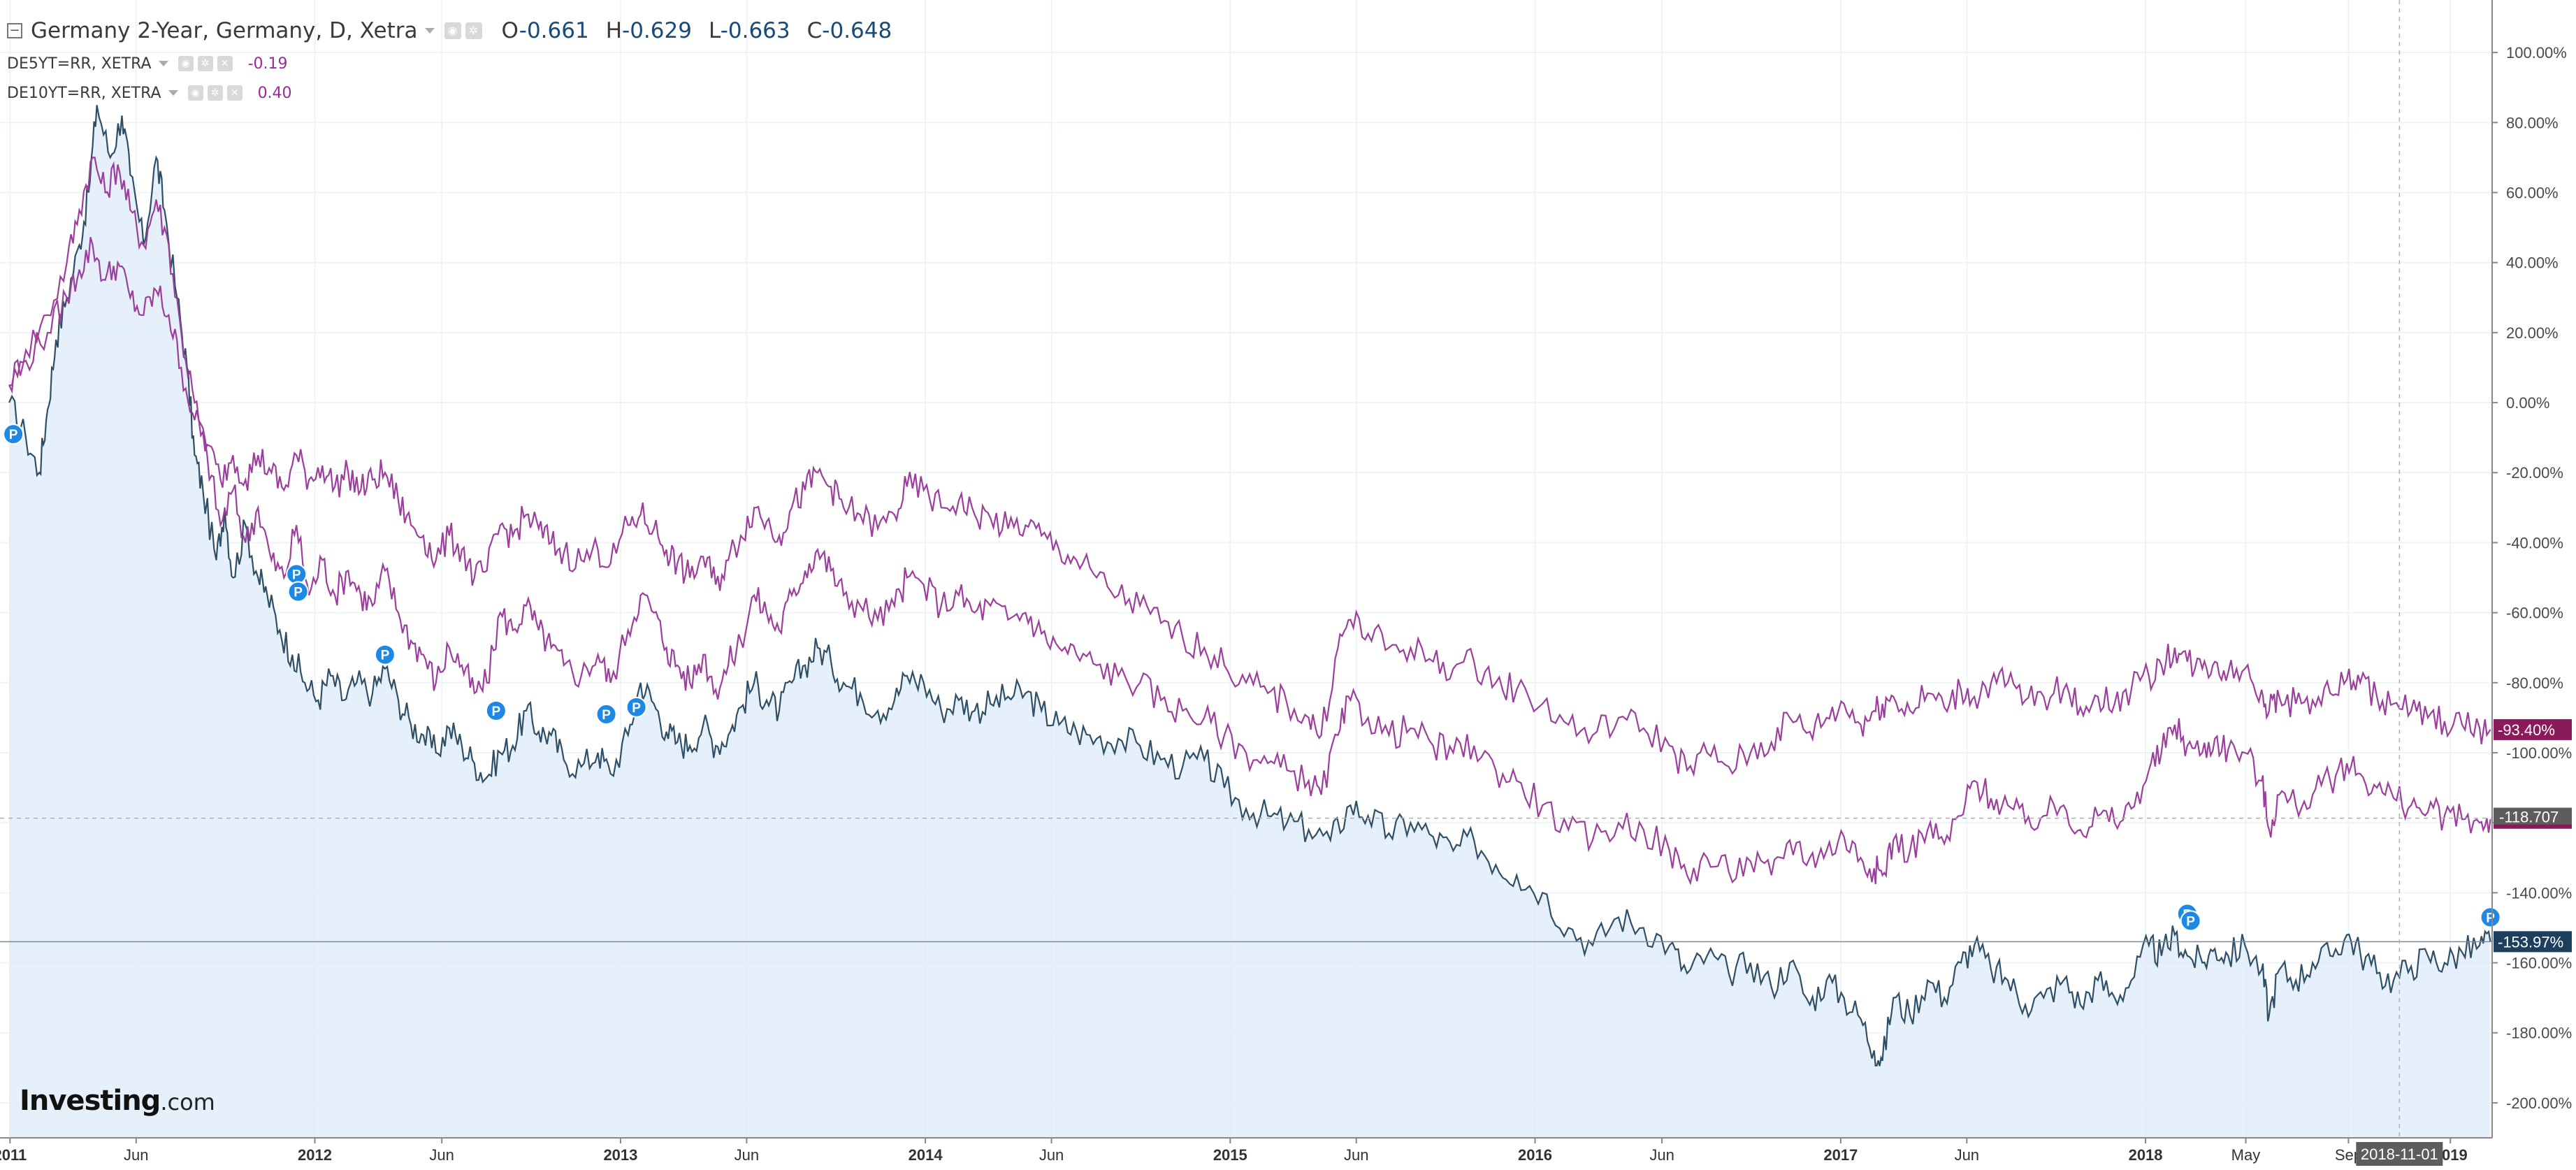 The width and height of the screenshot is (2576, 1170). What do you see at coordinates (1535, 1155) in the screenshot?
I see `x-tick-label: 2016` at bounding box center [1535, 1155].